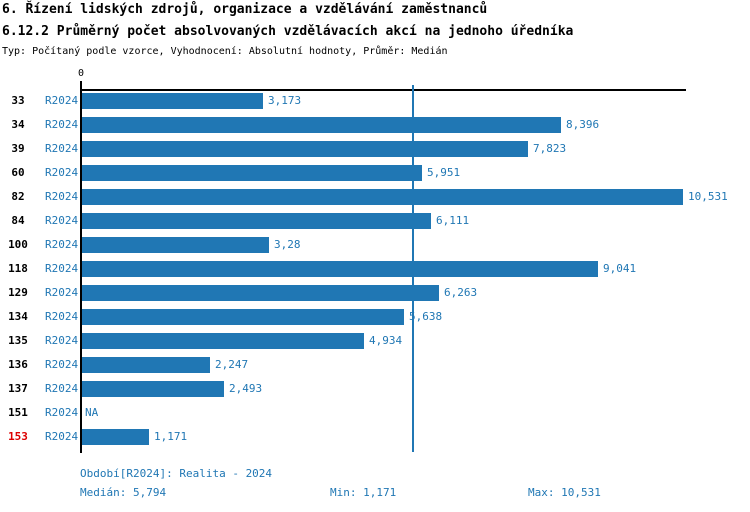 This screenshot has height=512, width=750. I want to click on row-category-label: 118, so click(18, 268).